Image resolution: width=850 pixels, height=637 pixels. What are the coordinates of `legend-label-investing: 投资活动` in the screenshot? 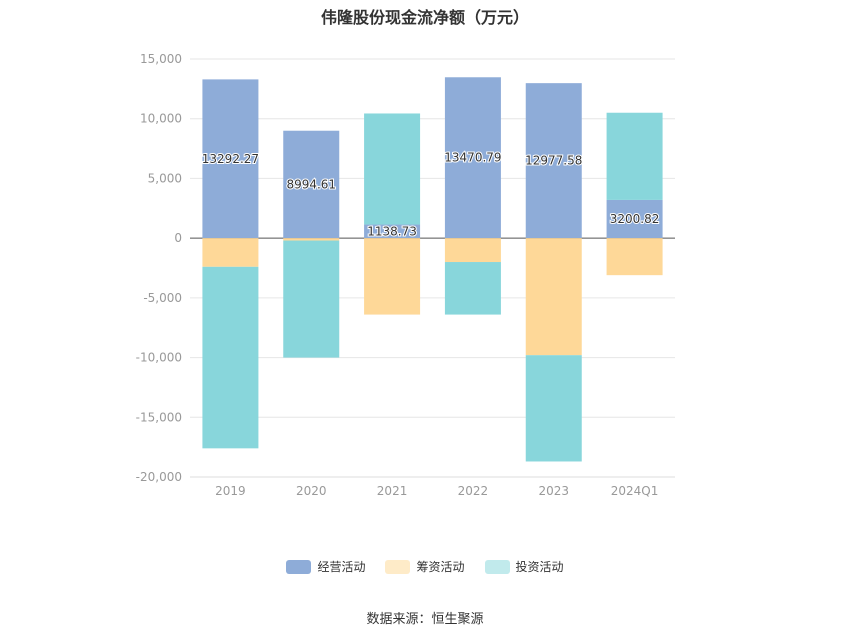 It's located at (539, 567).